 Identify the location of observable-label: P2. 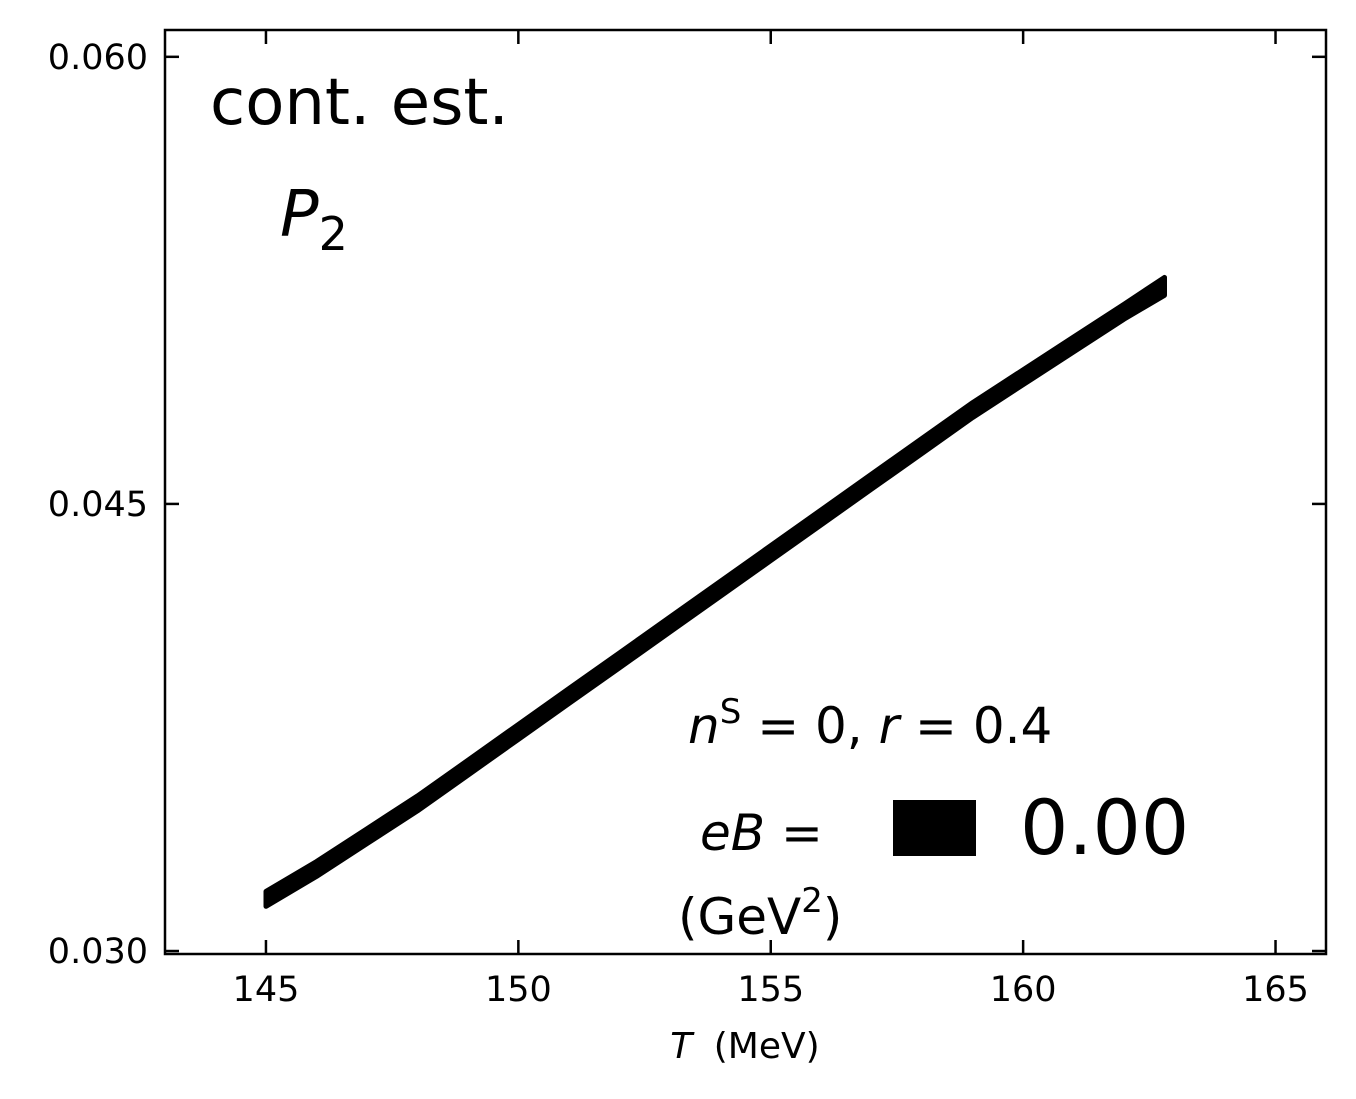
(314, 219).